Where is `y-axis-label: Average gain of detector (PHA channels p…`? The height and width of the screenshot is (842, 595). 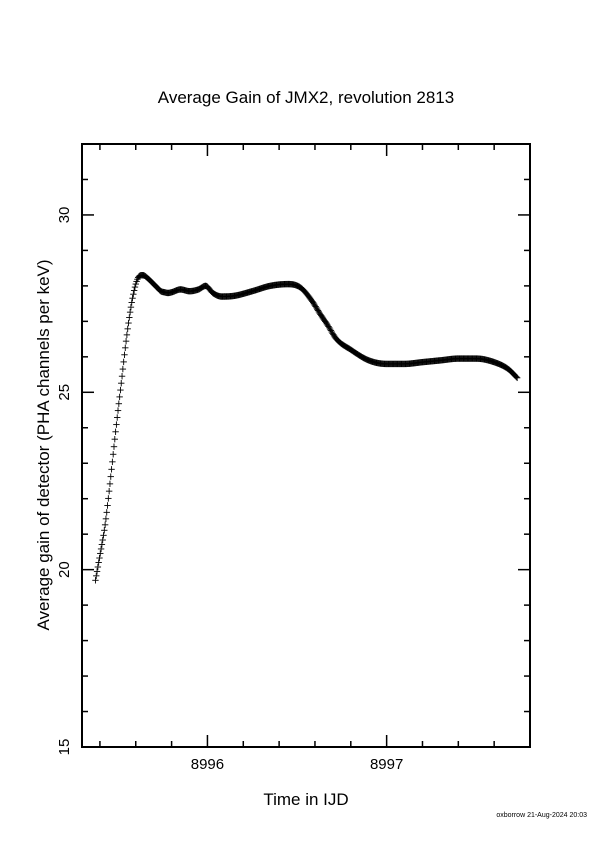 y-axis-label: Average gain of detector (PHA channels p… is located at coordinates (43, 444).